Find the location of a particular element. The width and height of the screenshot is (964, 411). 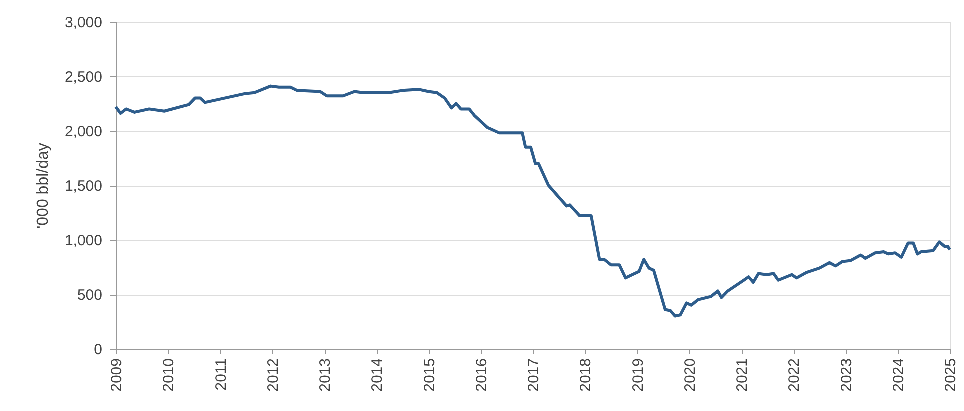

x-tick-label: 2014 is located at coordinates (377, 375).